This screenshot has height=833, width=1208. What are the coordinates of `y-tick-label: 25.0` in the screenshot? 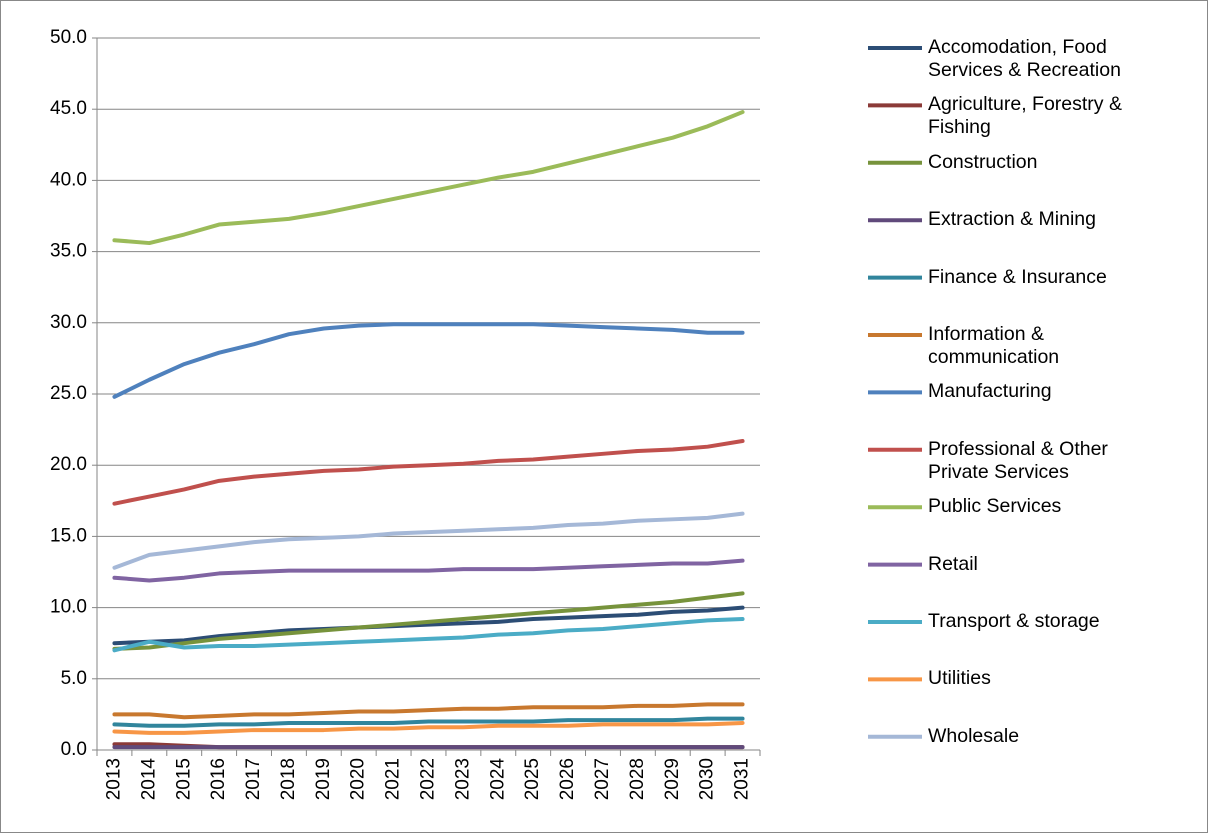 It's located at (68, 393).